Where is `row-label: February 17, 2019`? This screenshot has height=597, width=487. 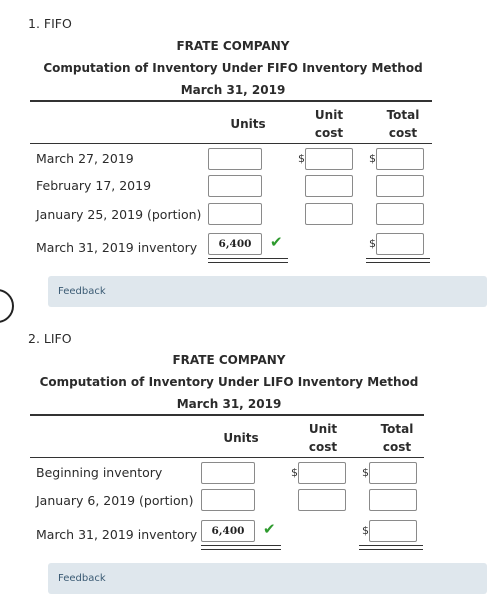
row-label: February 17, 2019 is located at coordinates (94, 185).